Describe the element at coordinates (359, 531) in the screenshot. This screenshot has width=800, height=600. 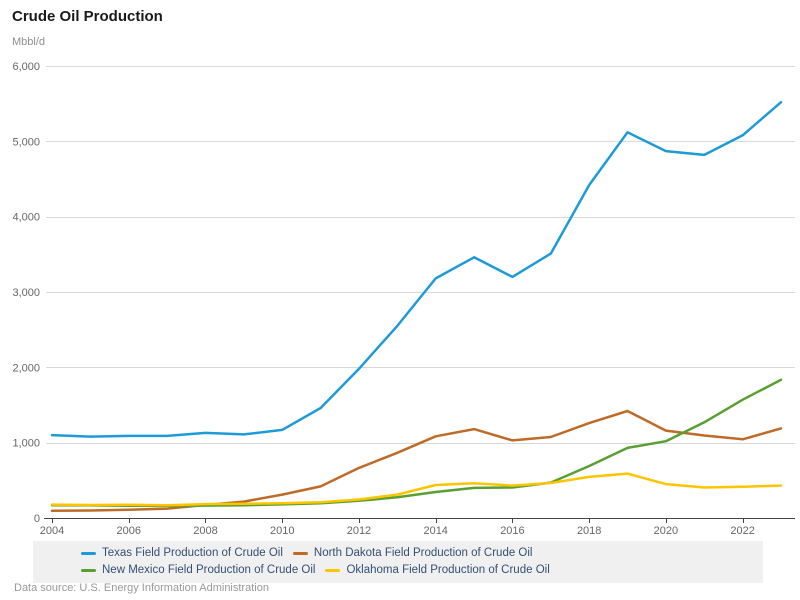
I see `x-tick-label: 2012` at that location.